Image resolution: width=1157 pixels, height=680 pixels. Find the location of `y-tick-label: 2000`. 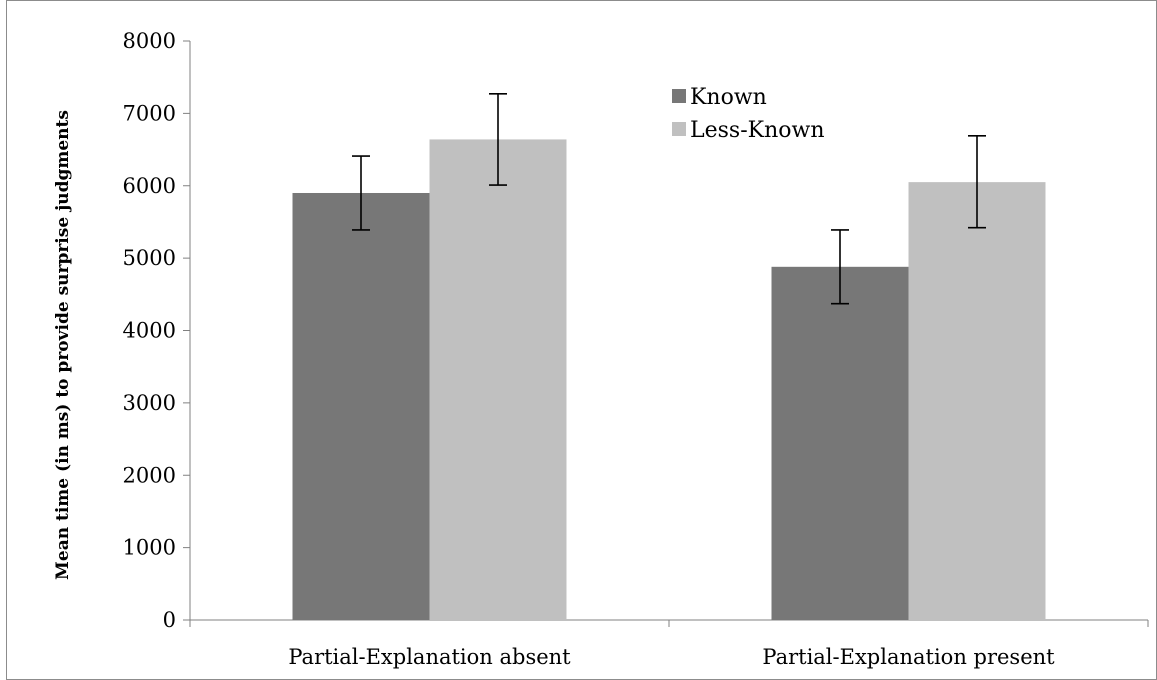

y-tick-label: 2000 is located at coordinates (149, 475).